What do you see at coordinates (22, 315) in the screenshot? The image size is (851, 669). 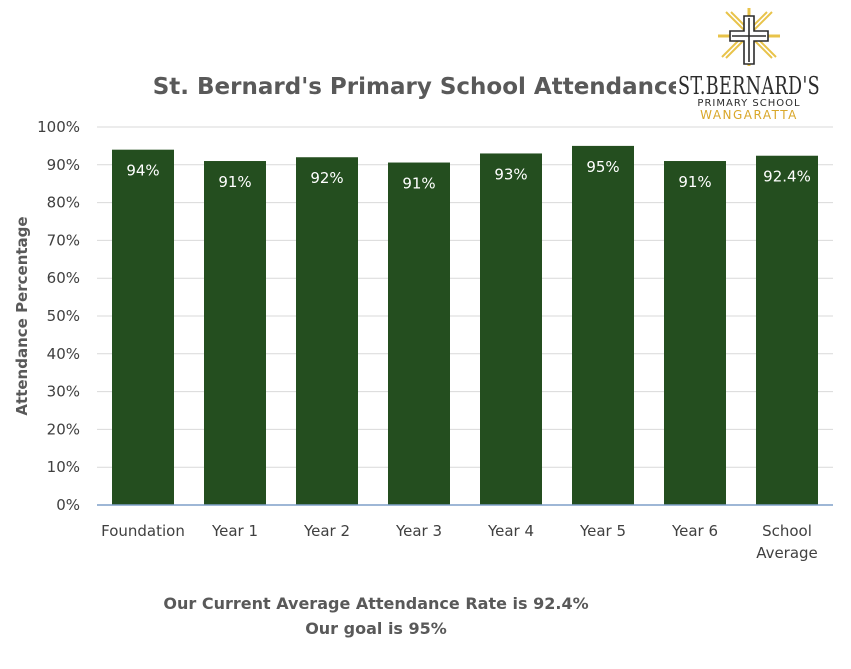 I see `y-axis-label: Attendance Percentage` at bounding box center [22, 315].